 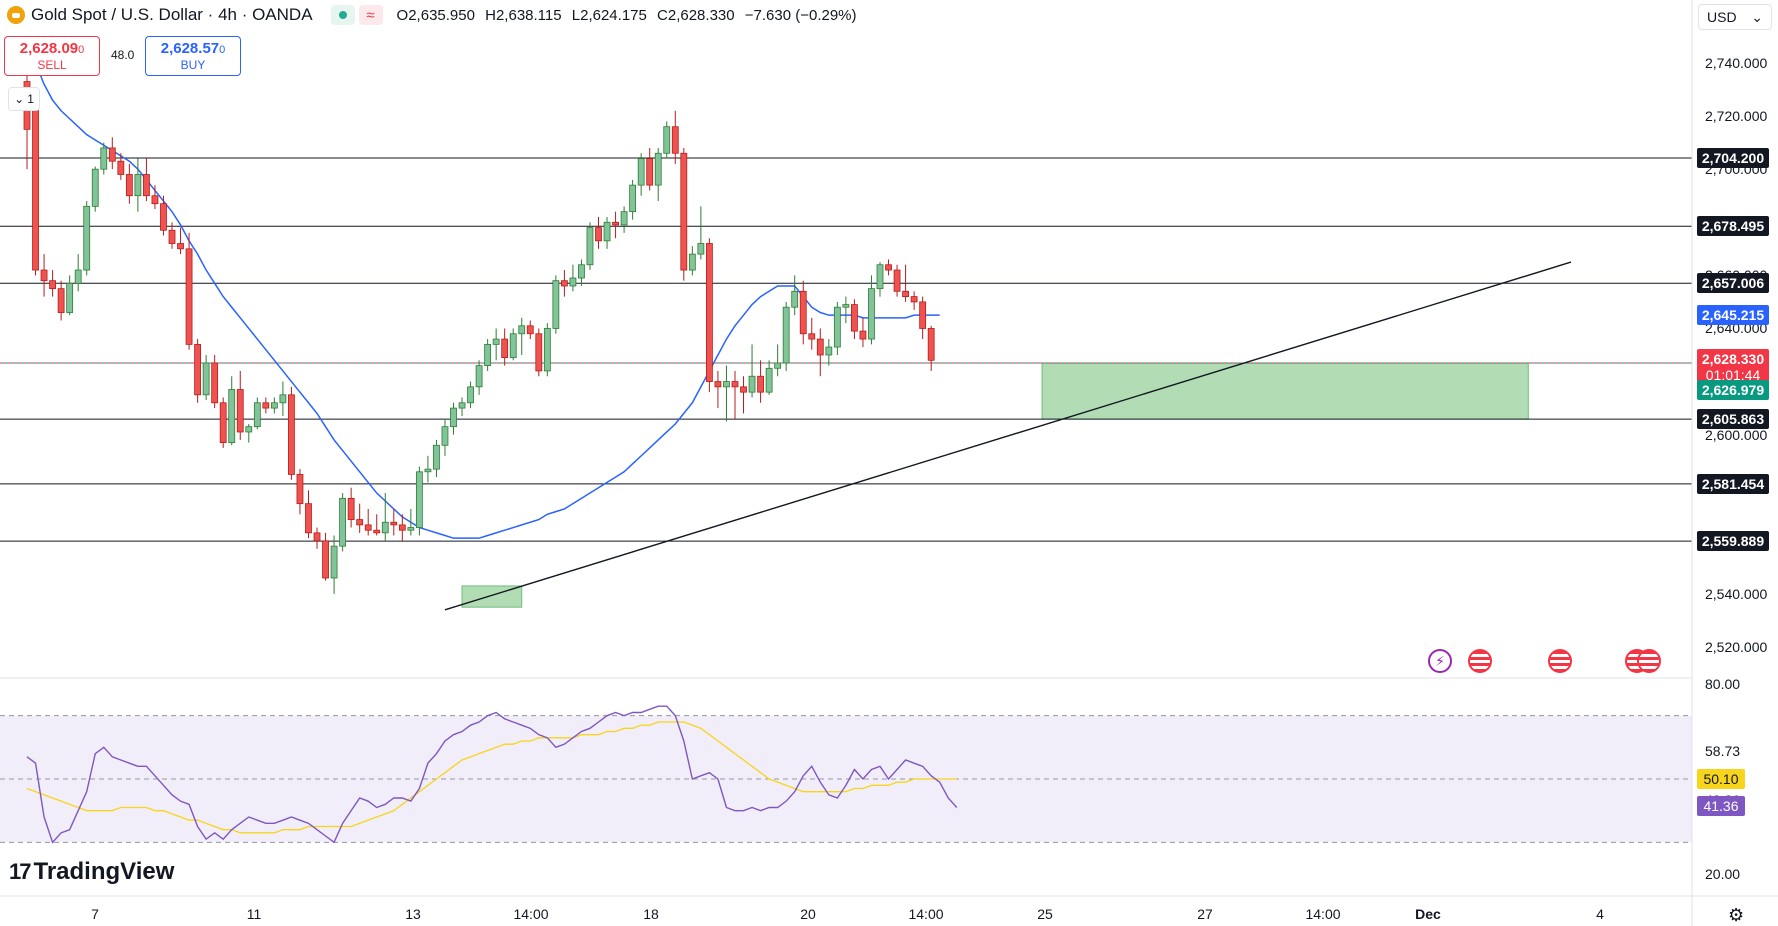 I want to click on symbol-title: Gold Spot / U.S. Dollar · 4h · OANDA, so click(x=172, y=14).